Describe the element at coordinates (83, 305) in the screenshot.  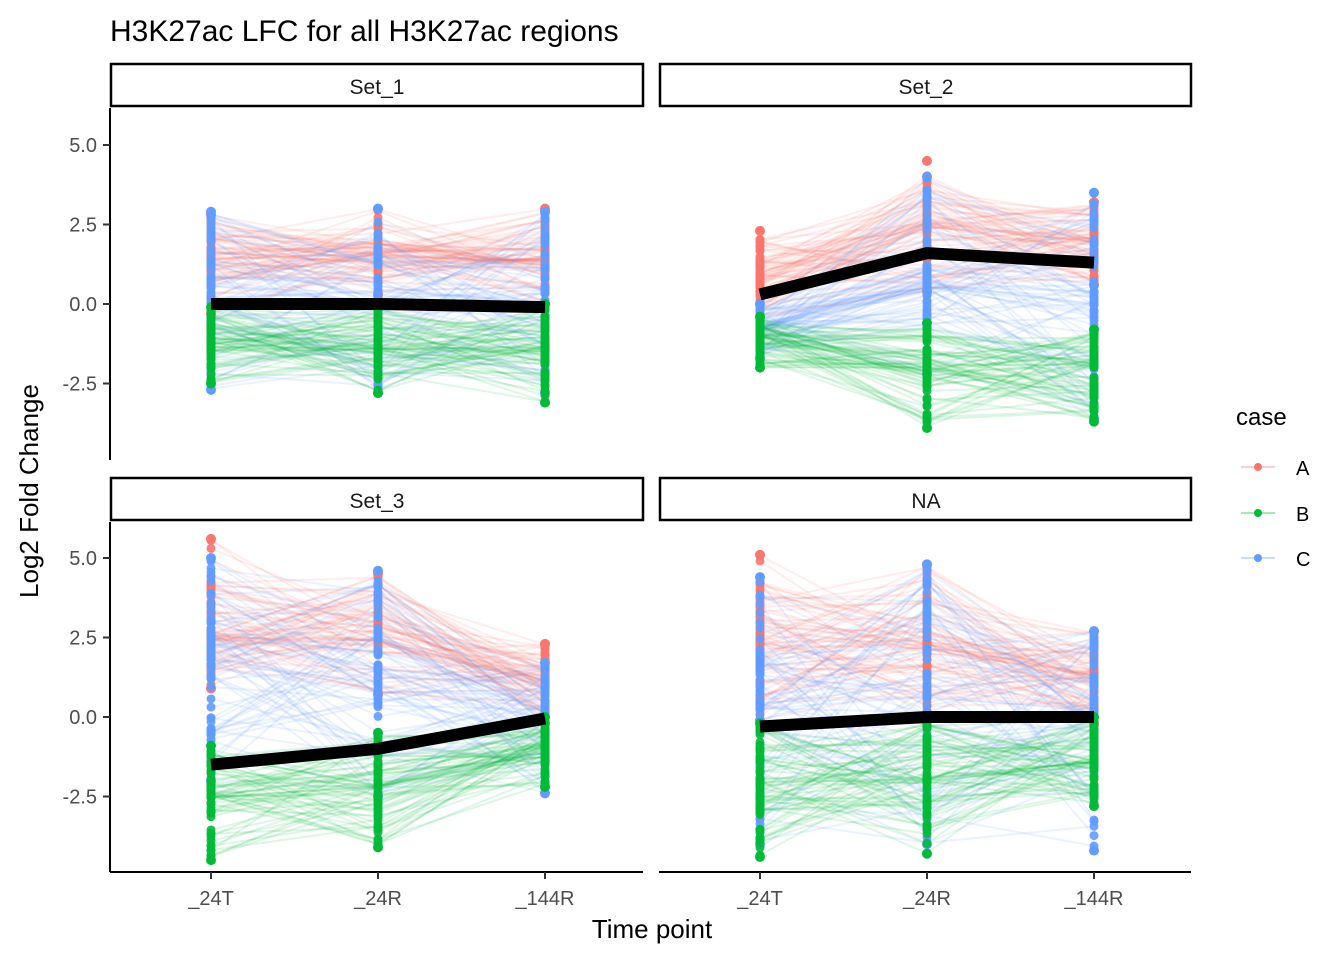
I see `y-tick-label: 0.0` at that location.